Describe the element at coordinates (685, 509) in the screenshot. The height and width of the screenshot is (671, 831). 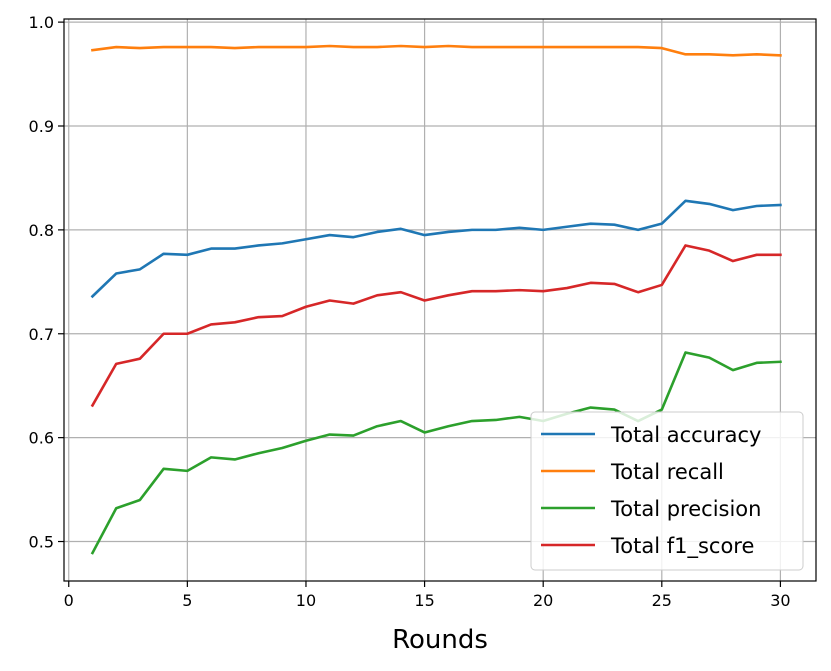
I see `legend-label-2: Total precision` at that location.